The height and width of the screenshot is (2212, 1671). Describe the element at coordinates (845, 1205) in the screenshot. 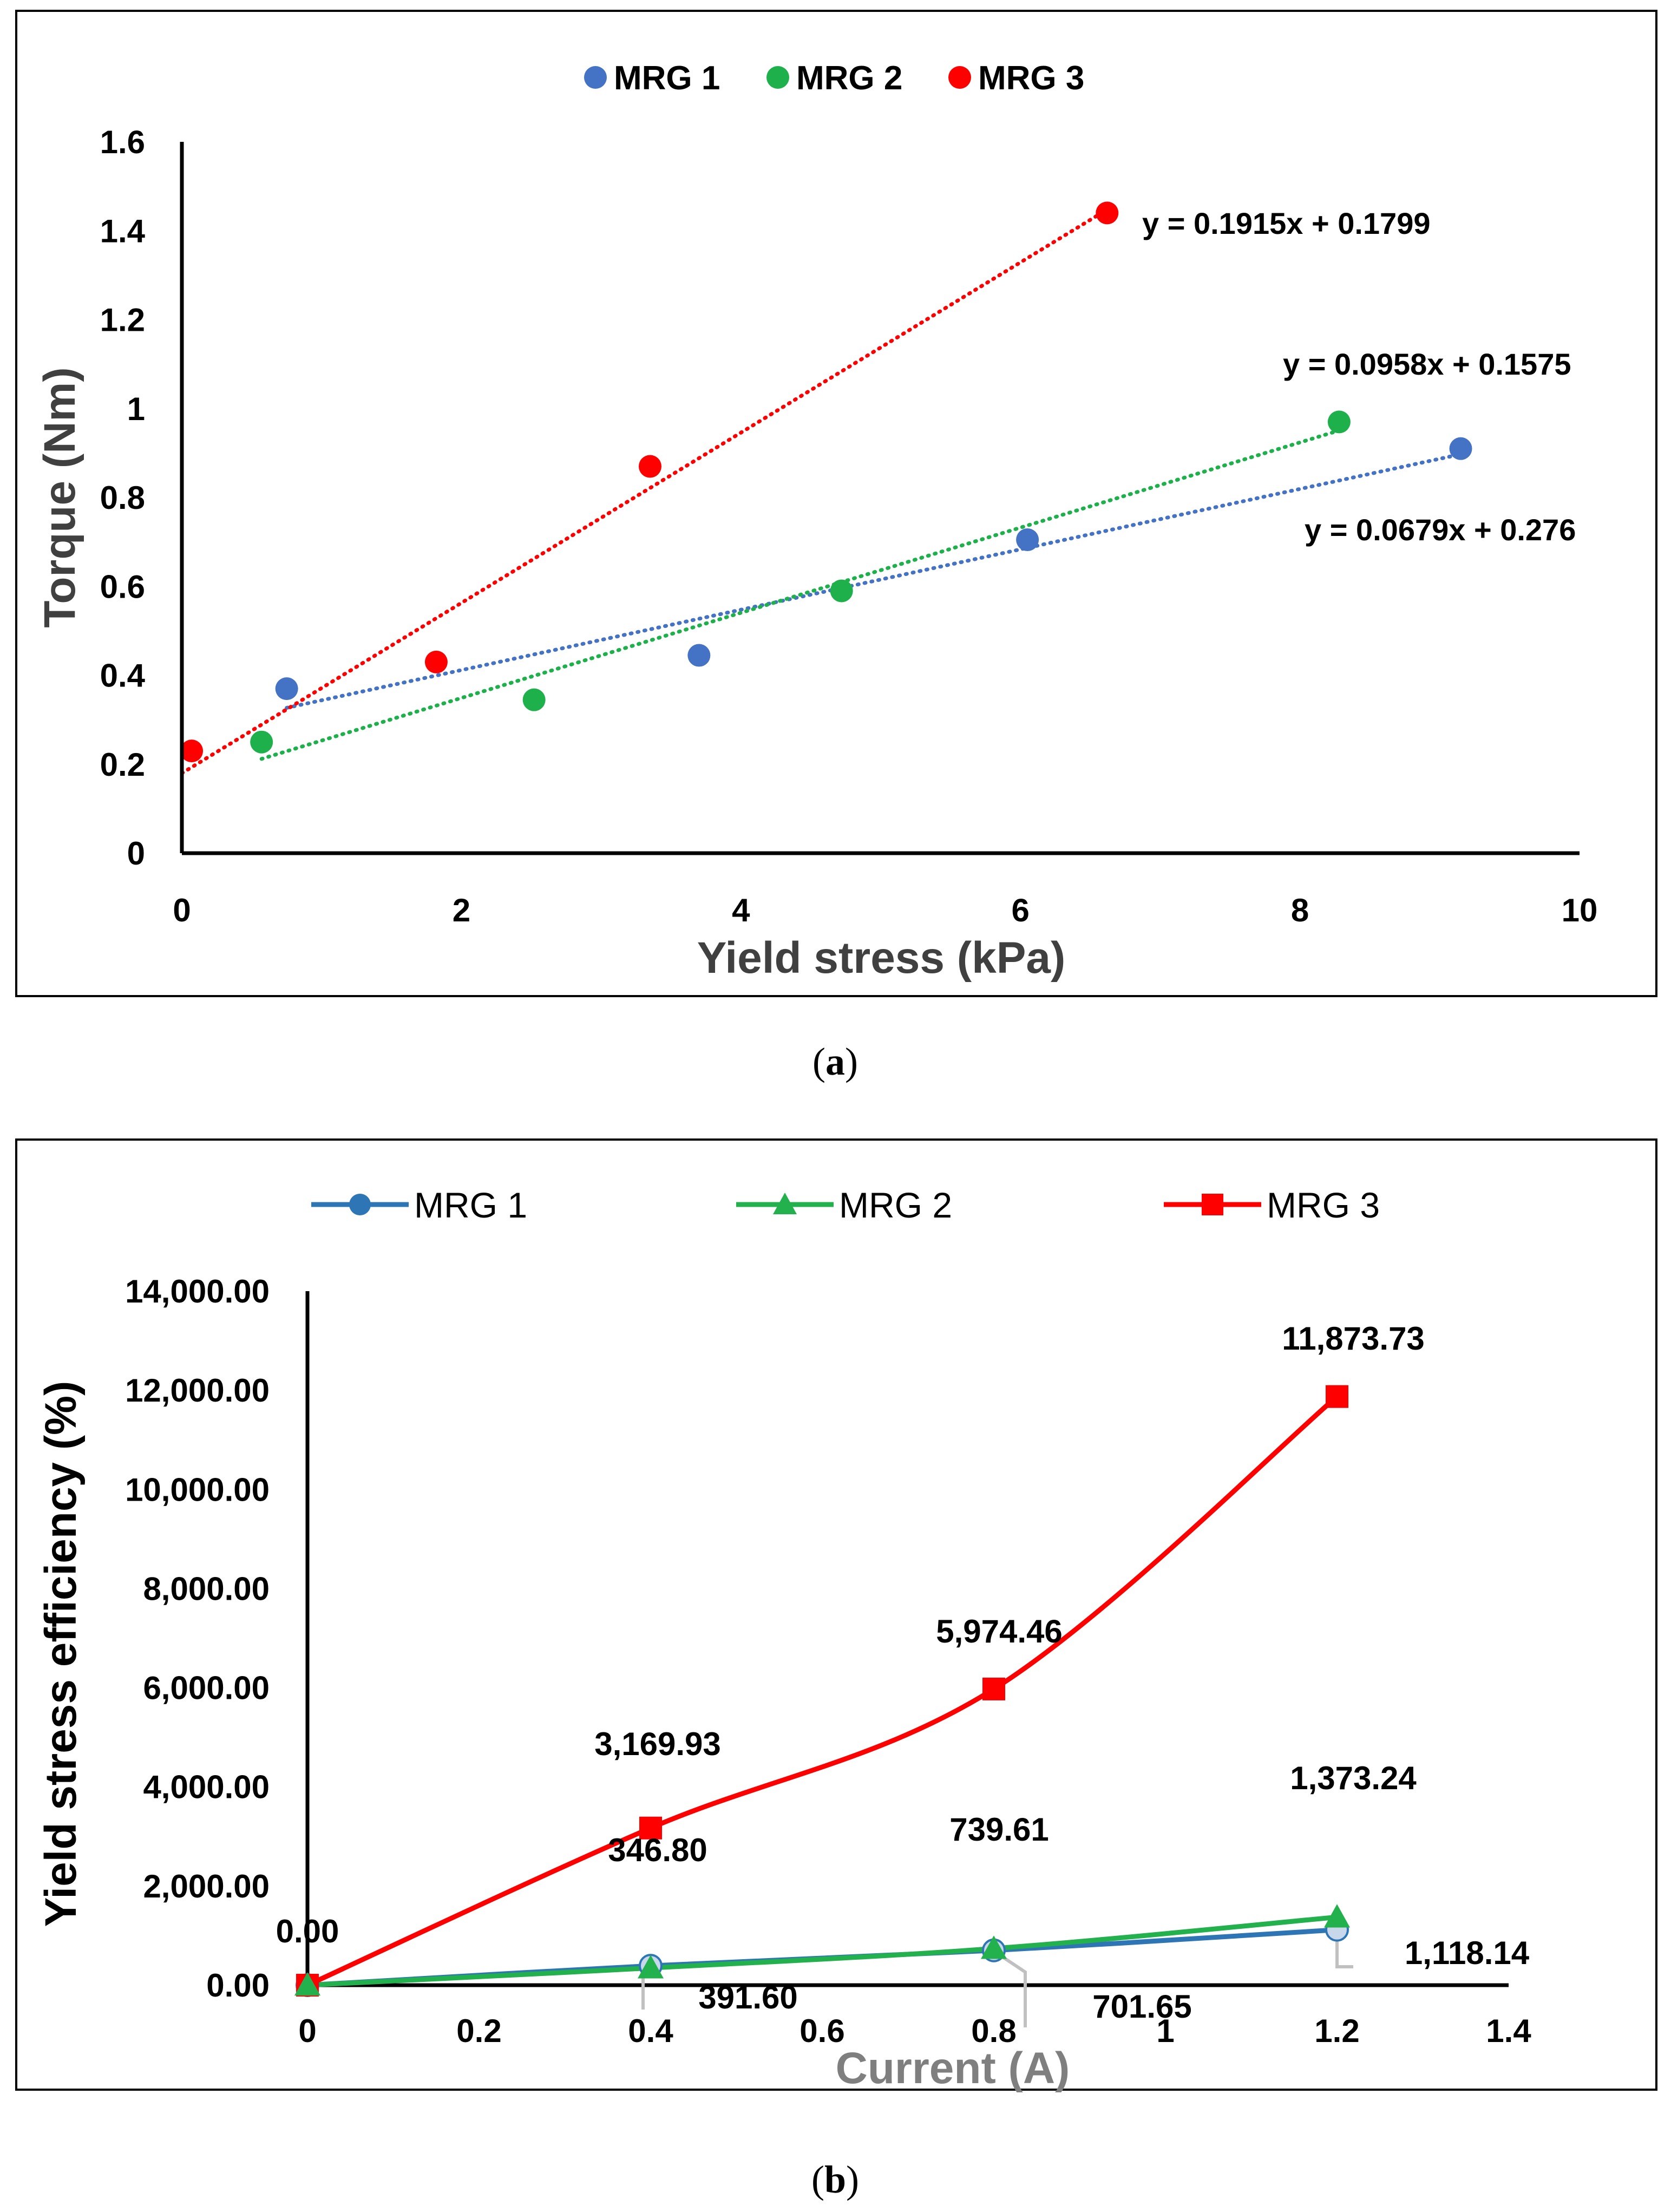

I see `panel-b-legend: MRG 1 MRG 2 MRG 3` at that location.